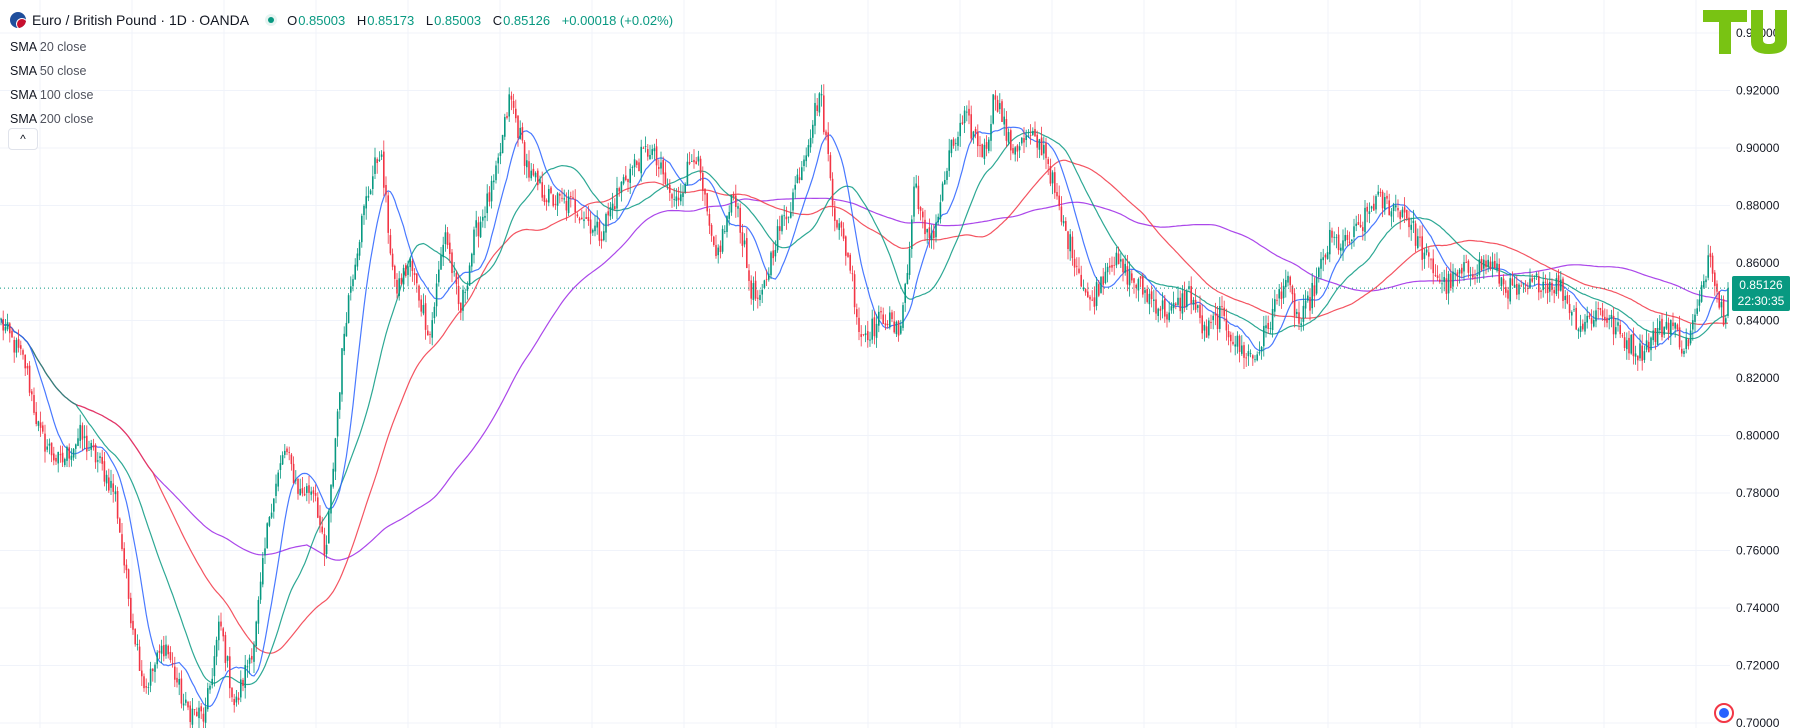 The height and width of the screenshot is (728, 1800). Describe the element at coordinates (48, 71) in the screenshot. I see `legend-sma-50: SMA 50 close` at that location.